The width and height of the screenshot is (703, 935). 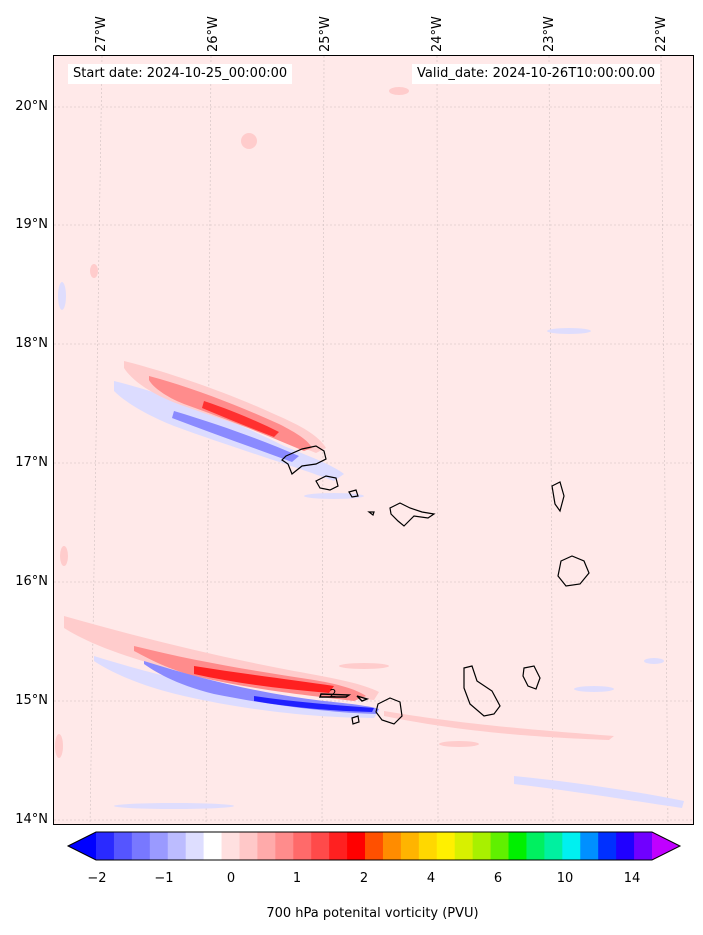 I want to click on lon-label-23w: 23°W, so click(x=549, y=34).